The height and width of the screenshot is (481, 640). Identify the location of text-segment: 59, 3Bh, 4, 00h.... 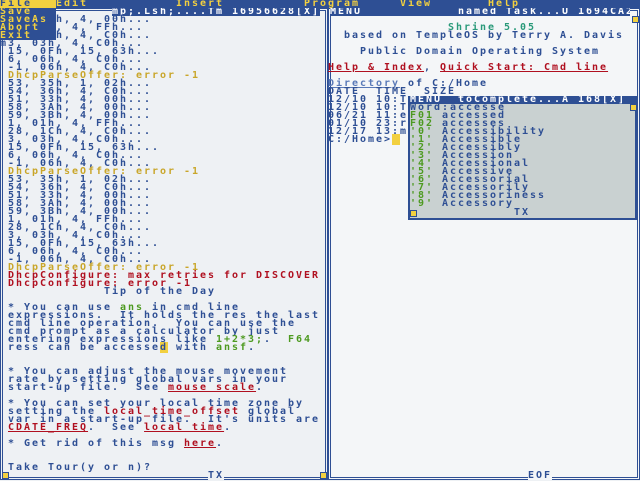
(76, 115).